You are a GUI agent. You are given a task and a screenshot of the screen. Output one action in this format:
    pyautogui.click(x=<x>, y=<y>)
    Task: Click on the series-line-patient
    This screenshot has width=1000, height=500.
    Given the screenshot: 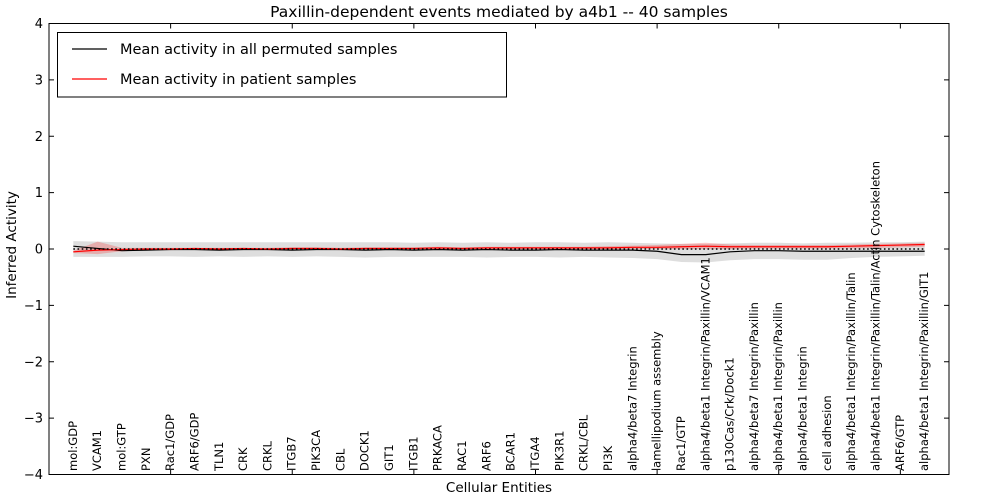 What is the action you would take?
    pyautogui.click(x=499, y=248)
    